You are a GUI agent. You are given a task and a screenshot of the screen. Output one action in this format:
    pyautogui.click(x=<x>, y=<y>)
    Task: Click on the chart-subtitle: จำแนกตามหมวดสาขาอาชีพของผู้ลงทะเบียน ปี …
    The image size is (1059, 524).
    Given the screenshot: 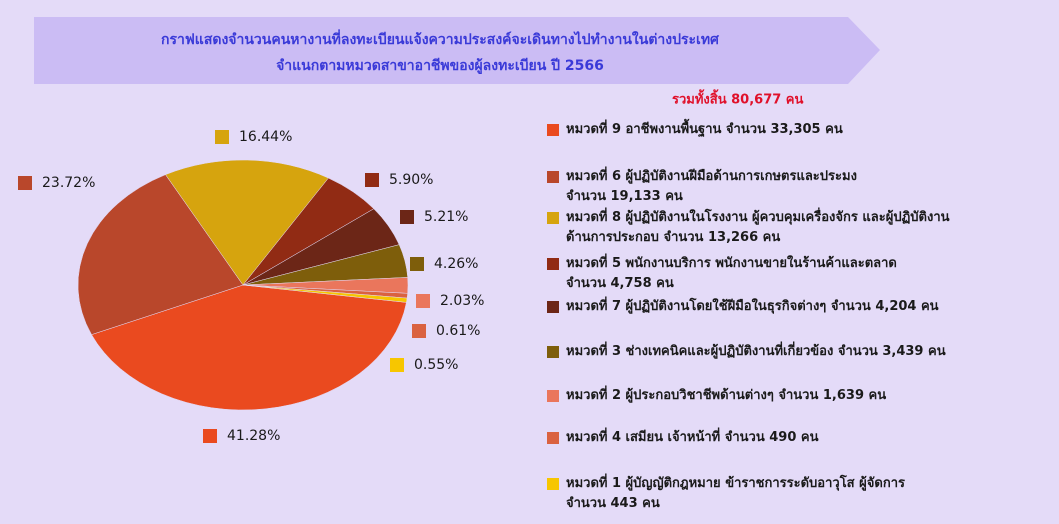 What is the action you would take?
    pyautogui.click(x=440, y=66)
    